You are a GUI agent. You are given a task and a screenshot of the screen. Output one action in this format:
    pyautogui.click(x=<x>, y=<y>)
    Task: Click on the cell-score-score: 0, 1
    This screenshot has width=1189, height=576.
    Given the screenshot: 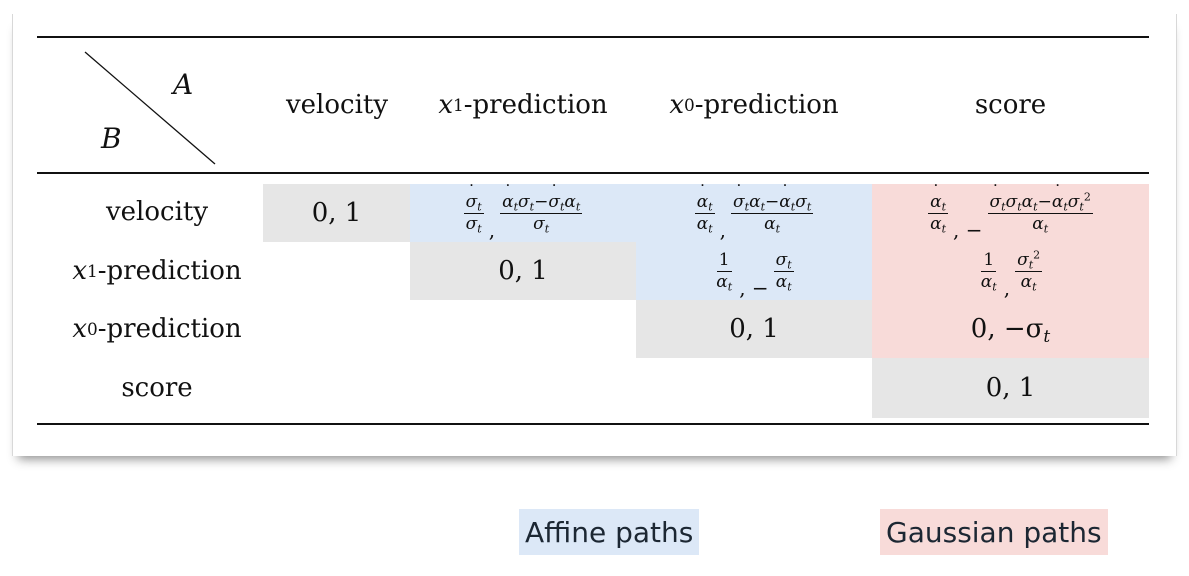 What is the action you would take?
    pyautogui.click(x=1010, y=388)
    